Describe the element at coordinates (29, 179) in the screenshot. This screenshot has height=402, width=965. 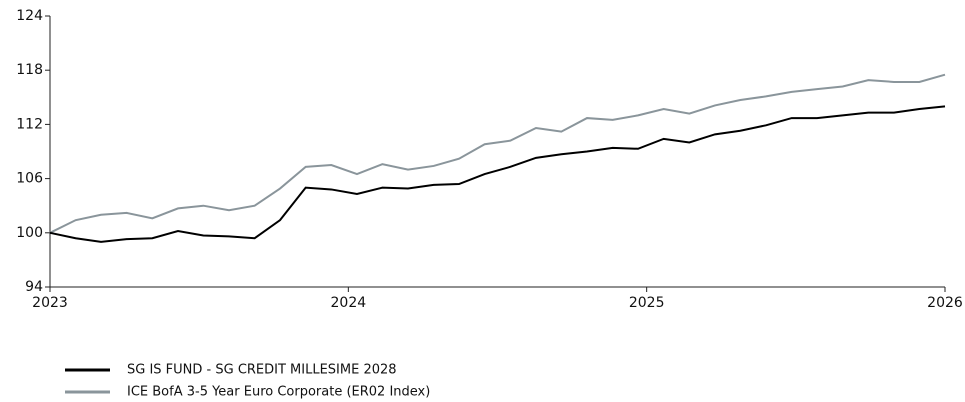
I see `y-tick-label: 106` at that location.